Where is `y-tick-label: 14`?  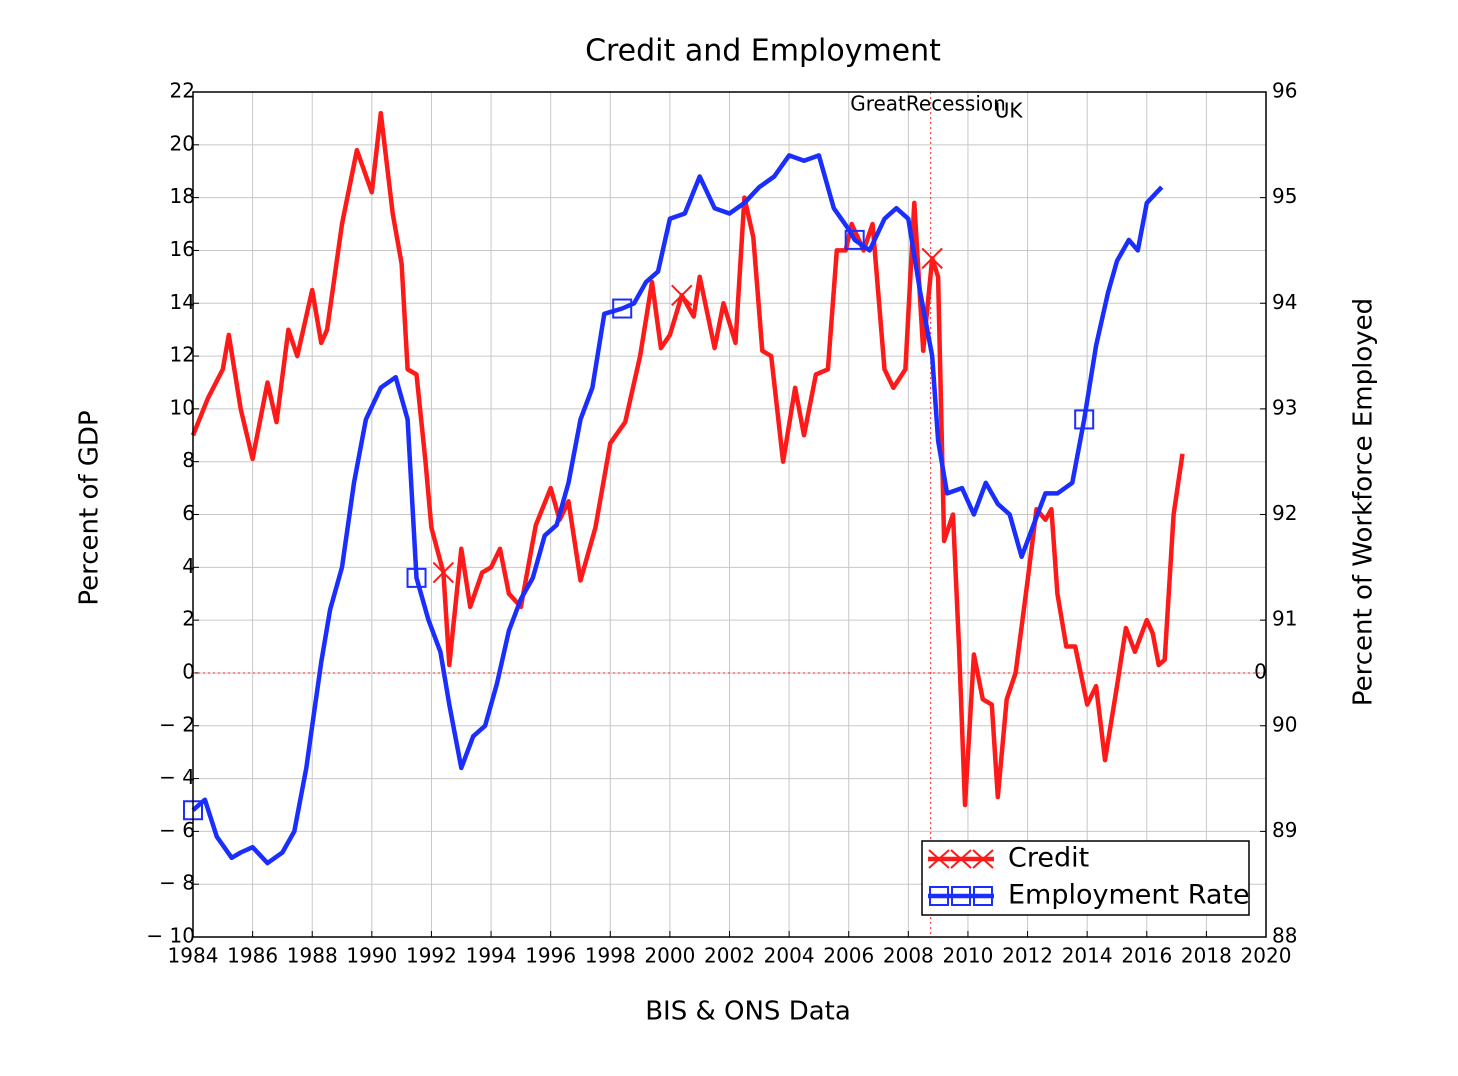
y-tick-label: 14 is located at coordinates (182, 302).